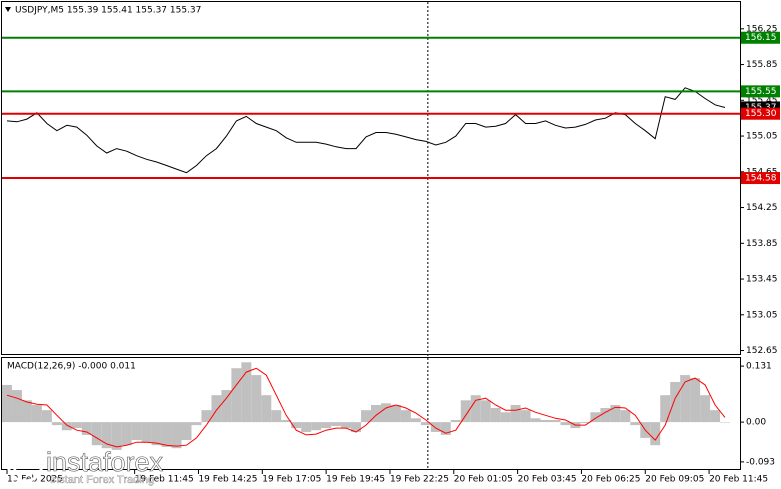 The height and width of the screenshot is (489, 781). I want to click on logo-arrow, so click(25, 462).